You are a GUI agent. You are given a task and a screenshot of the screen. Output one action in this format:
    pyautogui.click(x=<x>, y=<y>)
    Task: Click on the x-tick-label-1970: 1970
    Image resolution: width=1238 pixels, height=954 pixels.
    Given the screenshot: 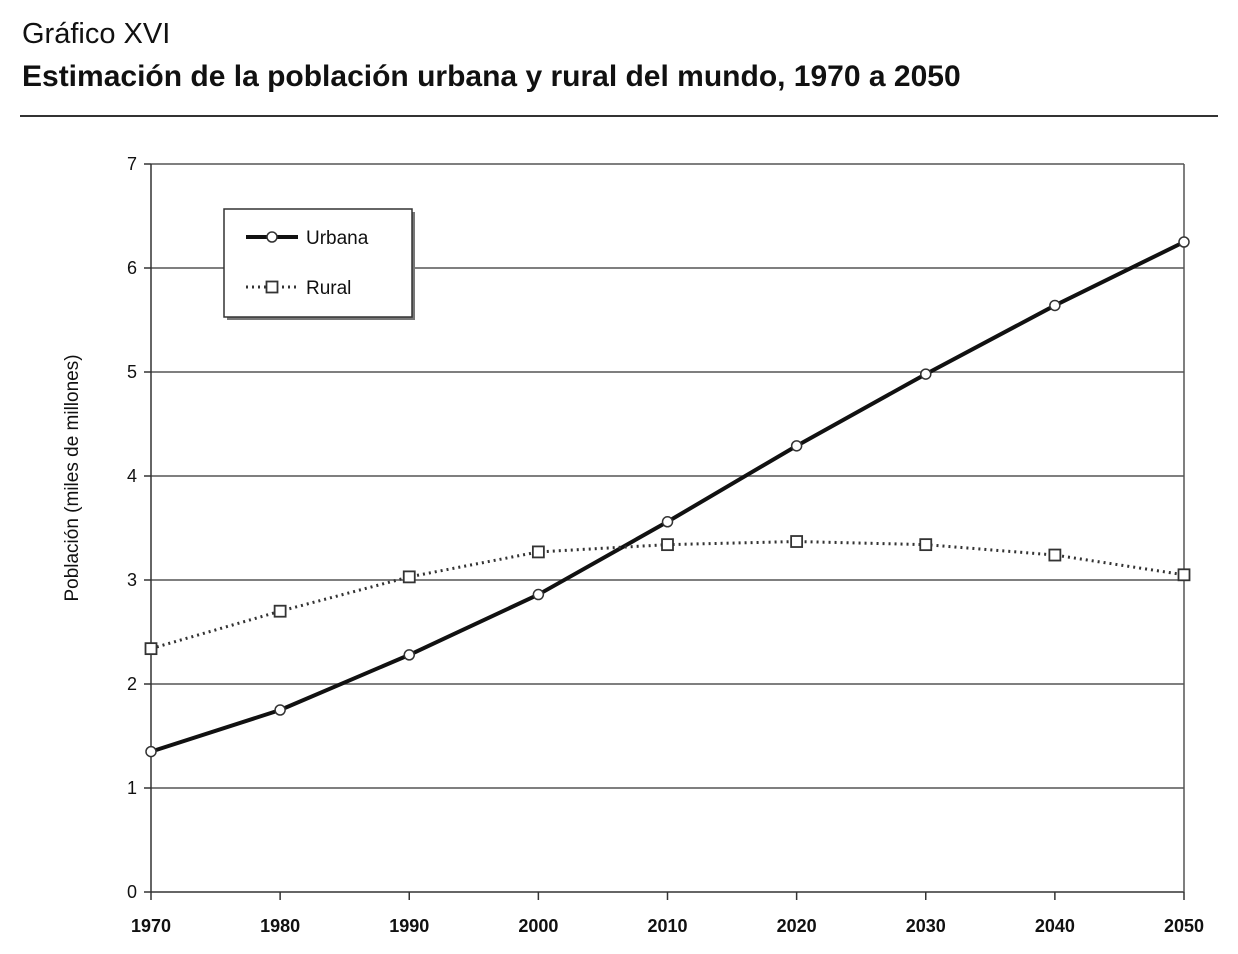 What is the action you would take?
    pyautogui.click(x=151, y=926)
    